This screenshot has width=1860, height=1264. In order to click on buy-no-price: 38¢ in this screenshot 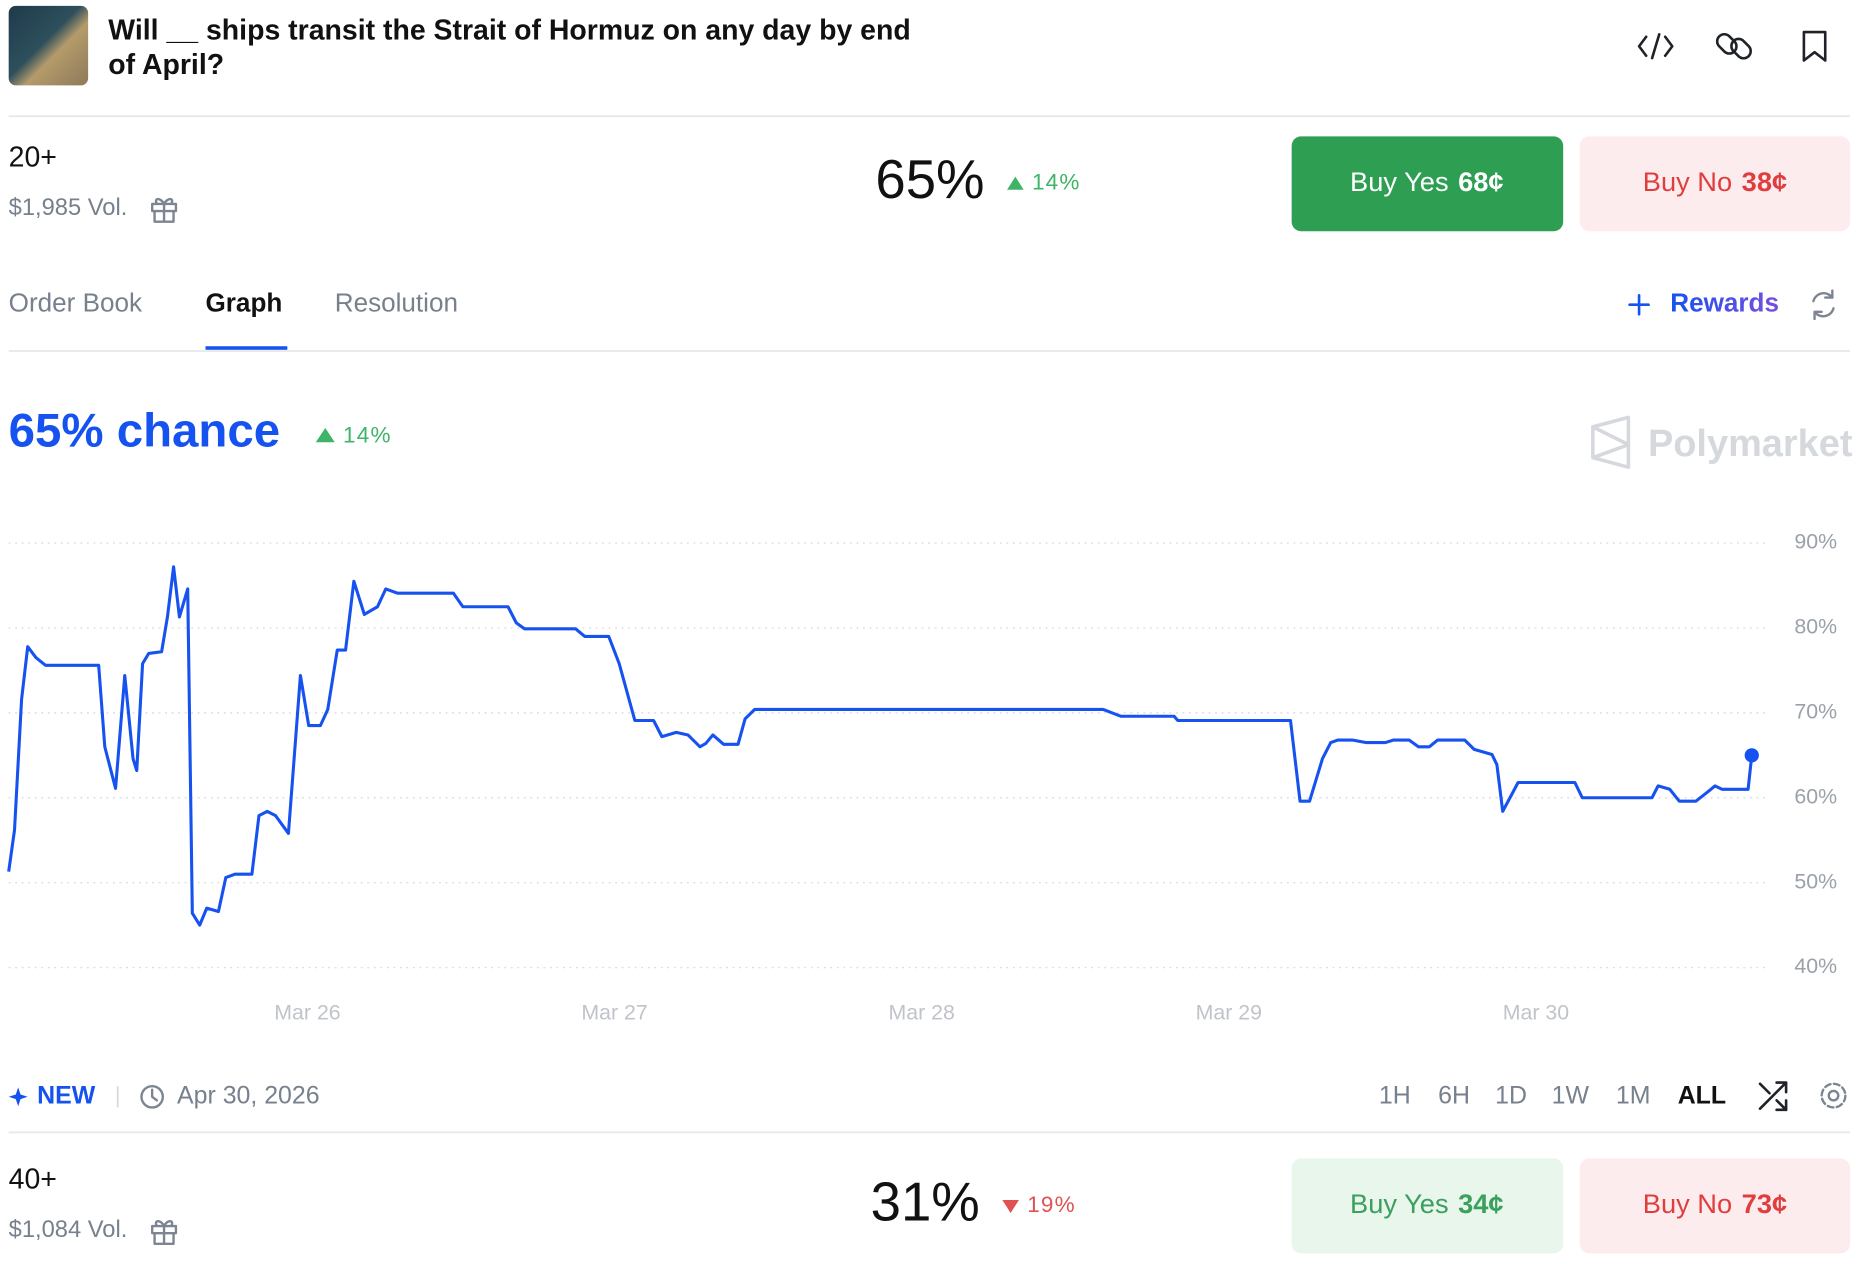, I will do `click(1765, 181)`.